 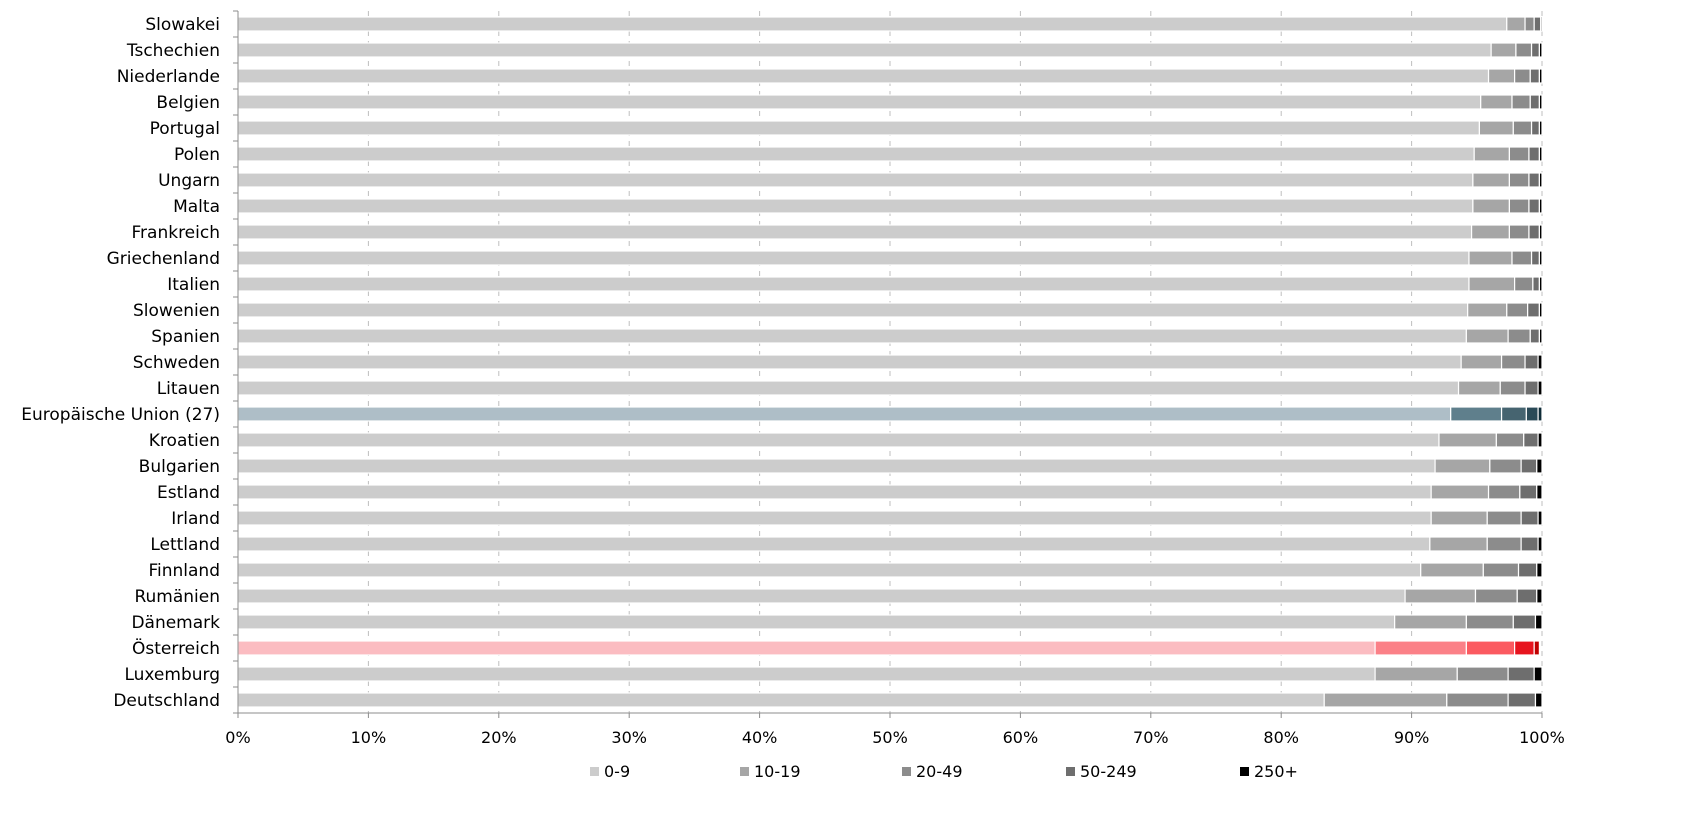 What do you see at coordinates (177, 597) in the screenshot?
I see `category-label: Rumänien` at bounding box center [177, 597].